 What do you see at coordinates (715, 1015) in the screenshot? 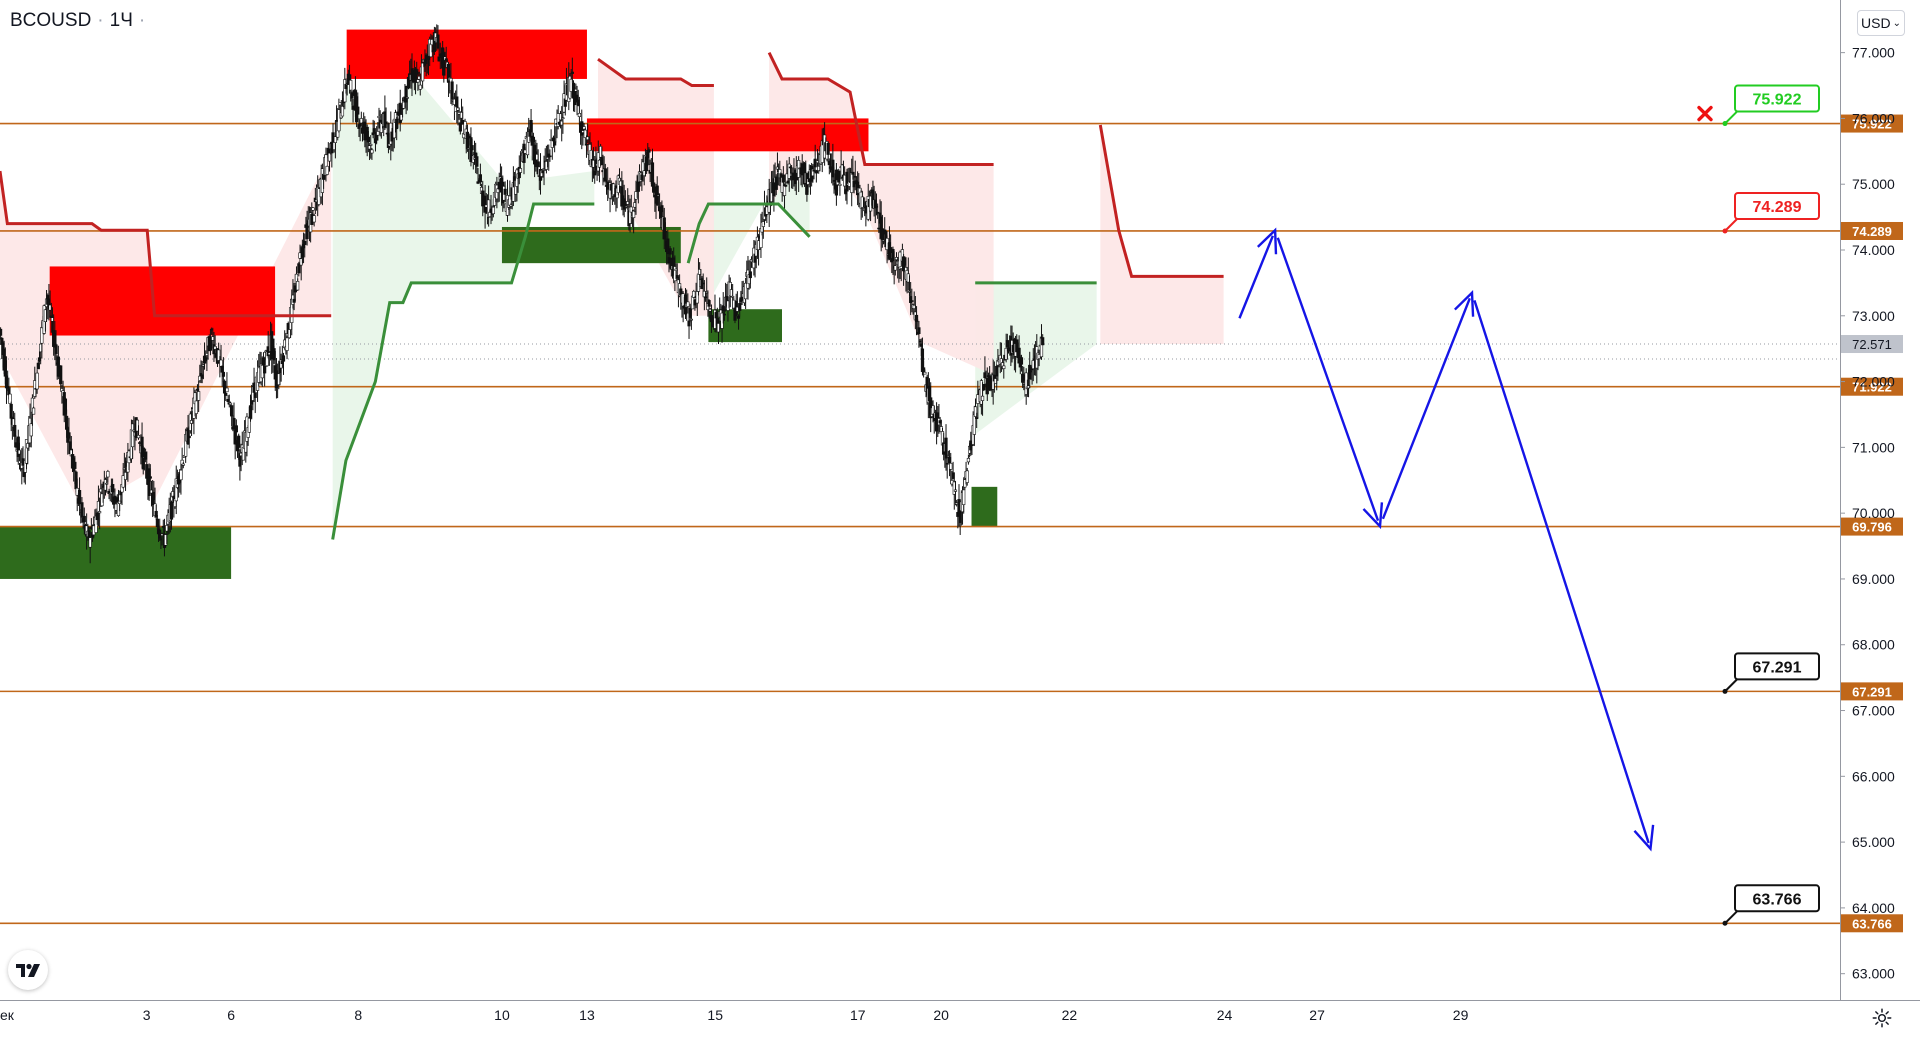
I see `x-tick-label: 15` at bounding box center [715, 1015].